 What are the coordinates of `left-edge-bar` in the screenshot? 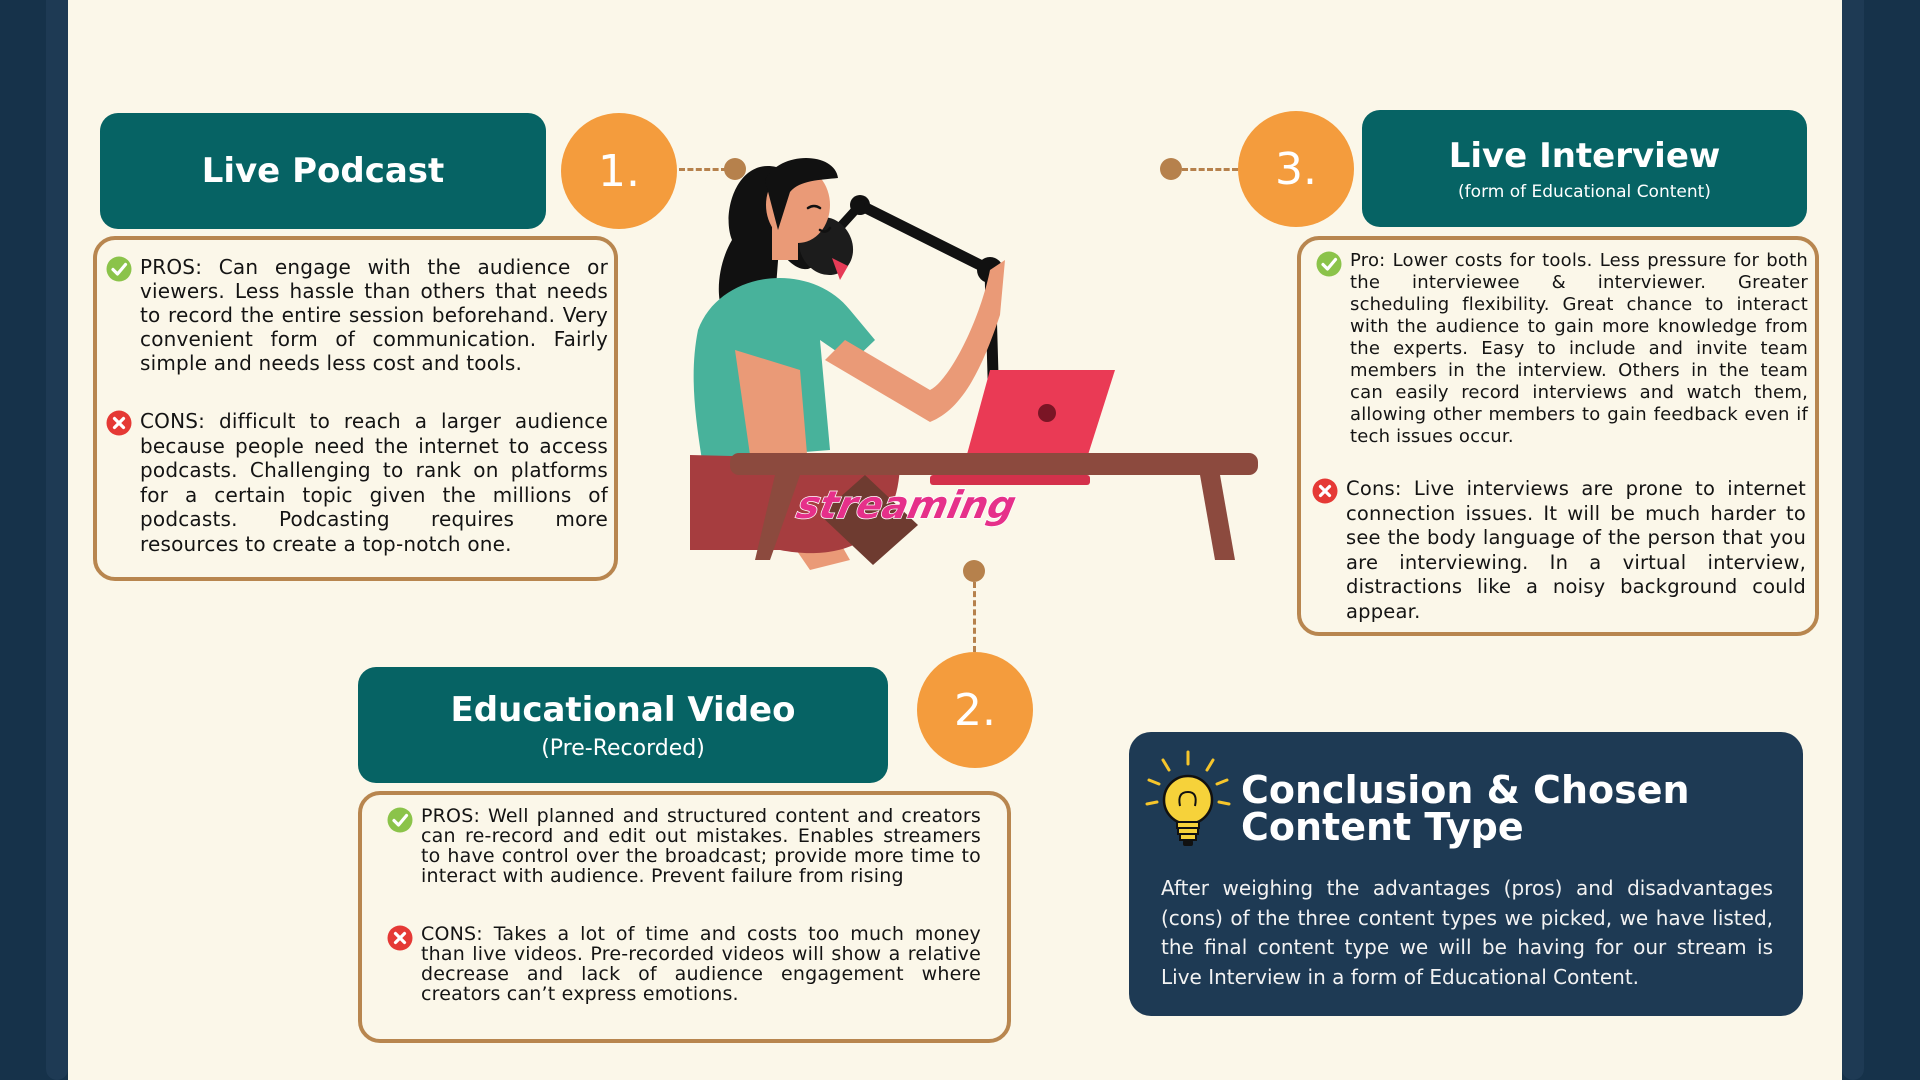 It's located at (57, 540).